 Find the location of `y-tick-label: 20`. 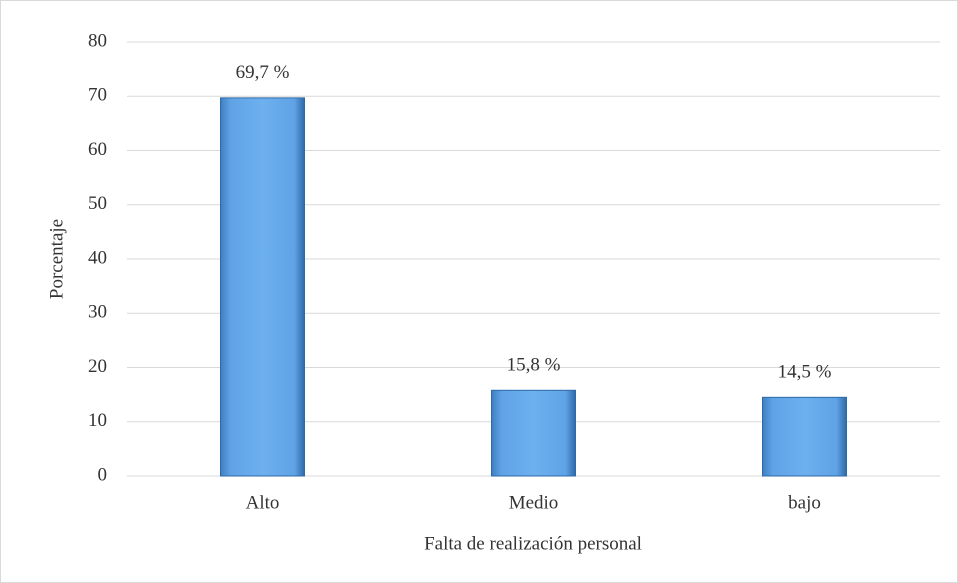

y-tick-label: 20 is located at coordinates (97, 366).